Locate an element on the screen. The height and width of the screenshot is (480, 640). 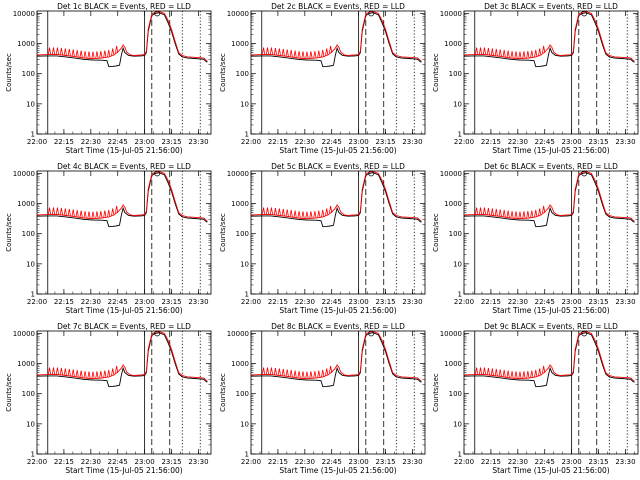
y-tick-label: 10000 is located at coordinates (451, 14).